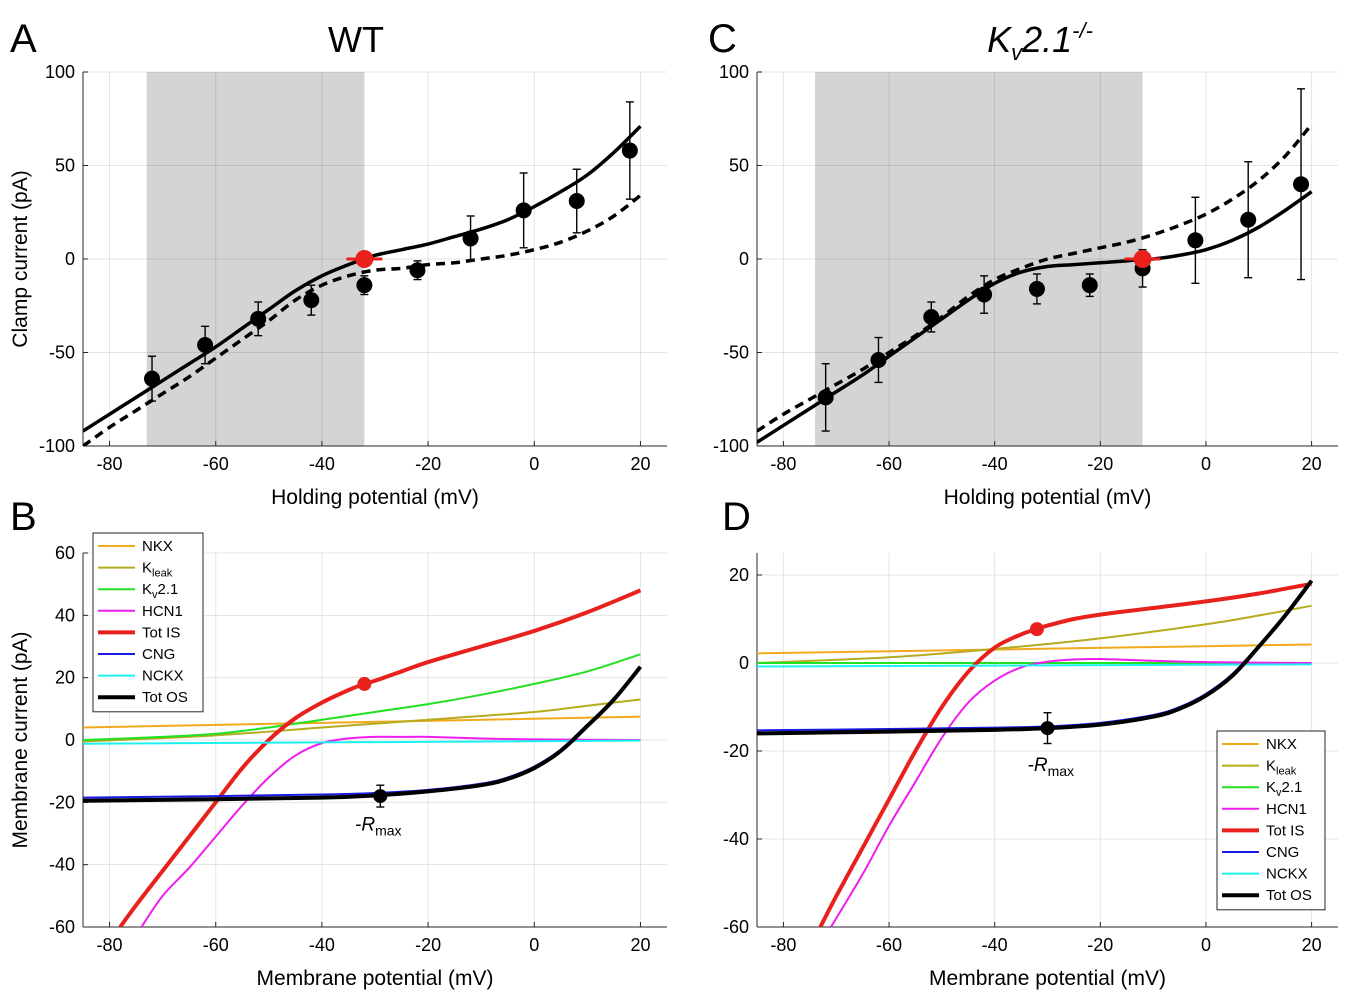 The image size is (1349, 994). I want to click on legend-name: NKX, so click(1281, 744).